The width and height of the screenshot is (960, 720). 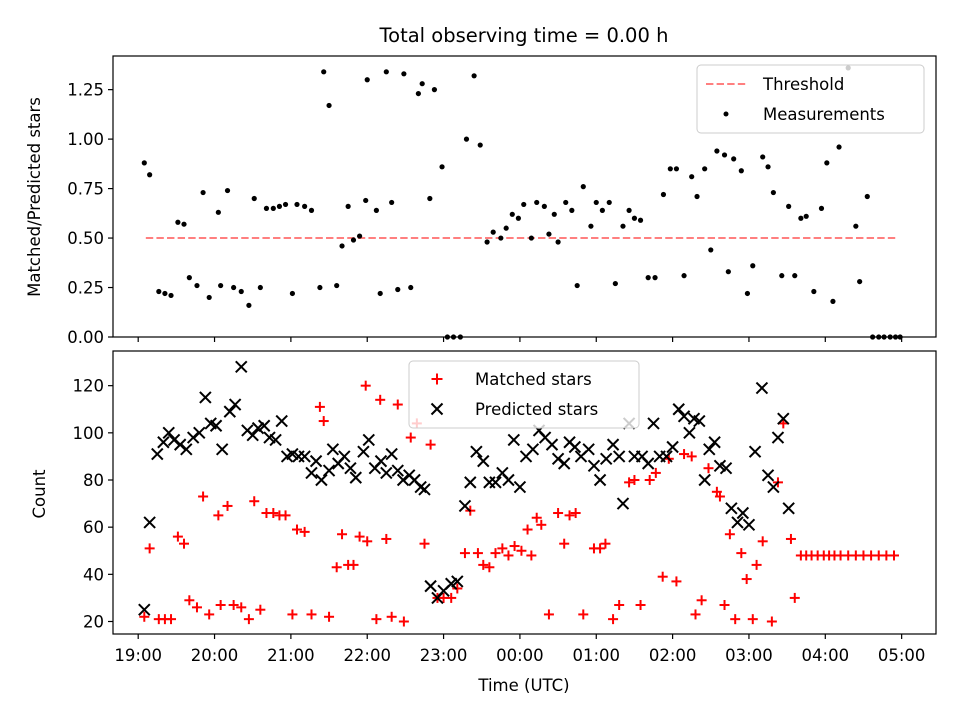 What do you see at coordinates (138, 655) in the screenshot?
I see `bottom-xtick-label: 19:00` at bounding box center [138, 655].